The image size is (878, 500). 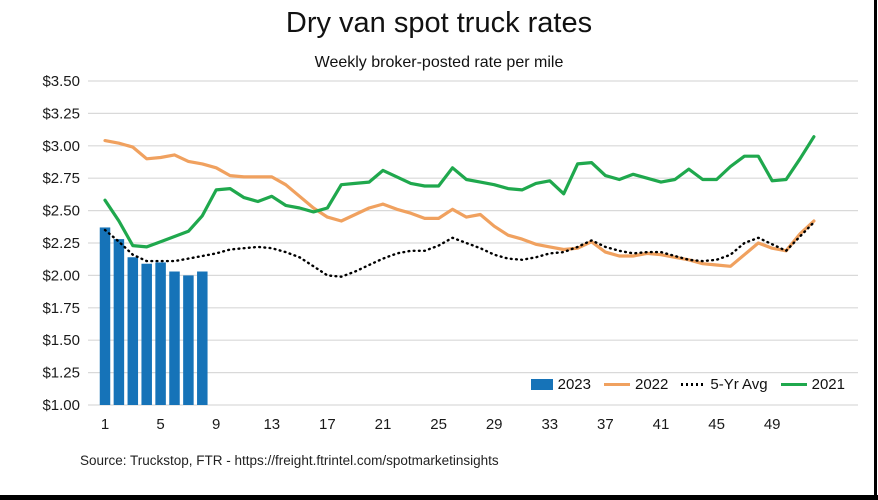 What do you see at coordinates (160, 424) in the screenshot?
I see `x-axis-label: 5` at bounding box center [160, 424].